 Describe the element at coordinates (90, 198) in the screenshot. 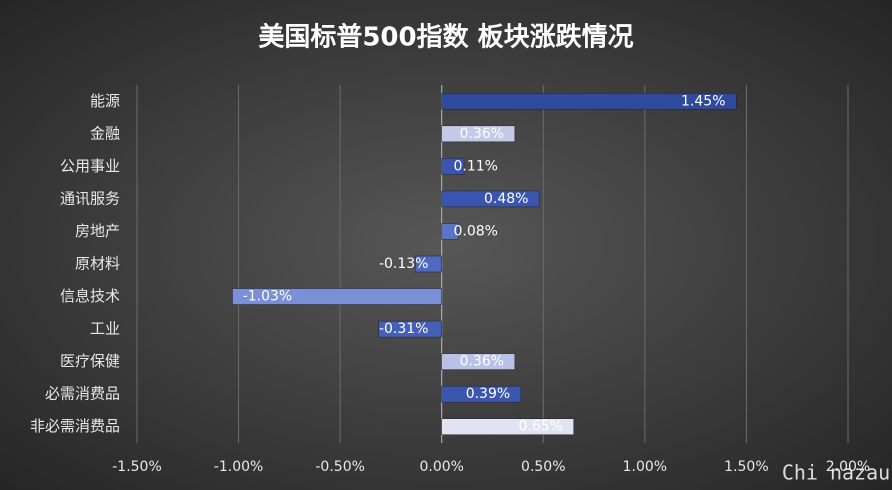

I see `y-tick-label: 通讯服务` at that location.